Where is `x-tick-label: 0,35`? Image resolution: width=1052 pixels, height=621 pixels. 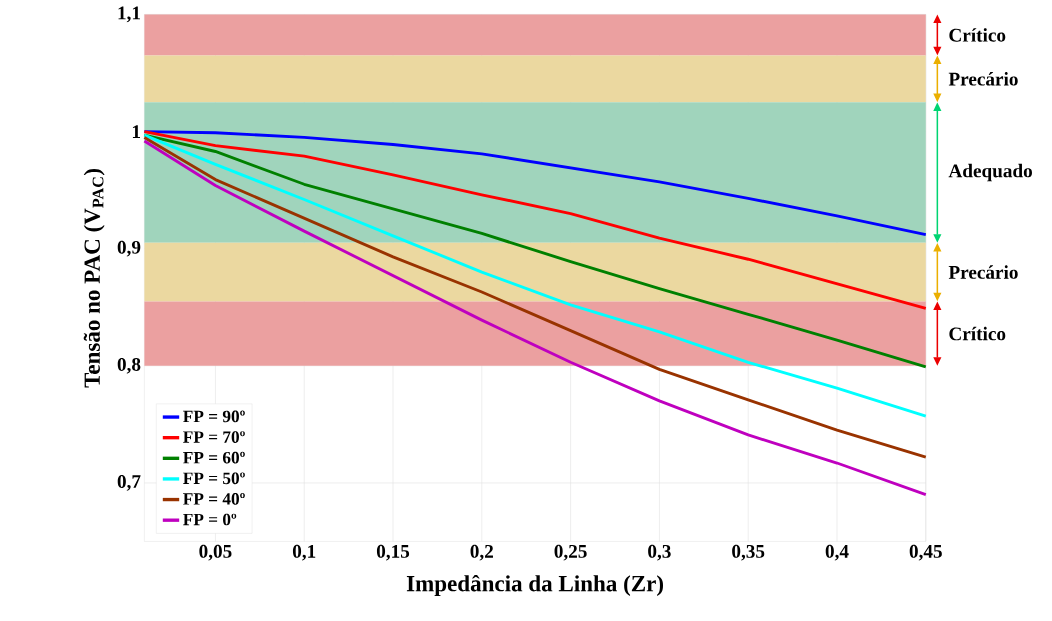 x-tick-label: 0,35 is located at coordinates (748, 552).